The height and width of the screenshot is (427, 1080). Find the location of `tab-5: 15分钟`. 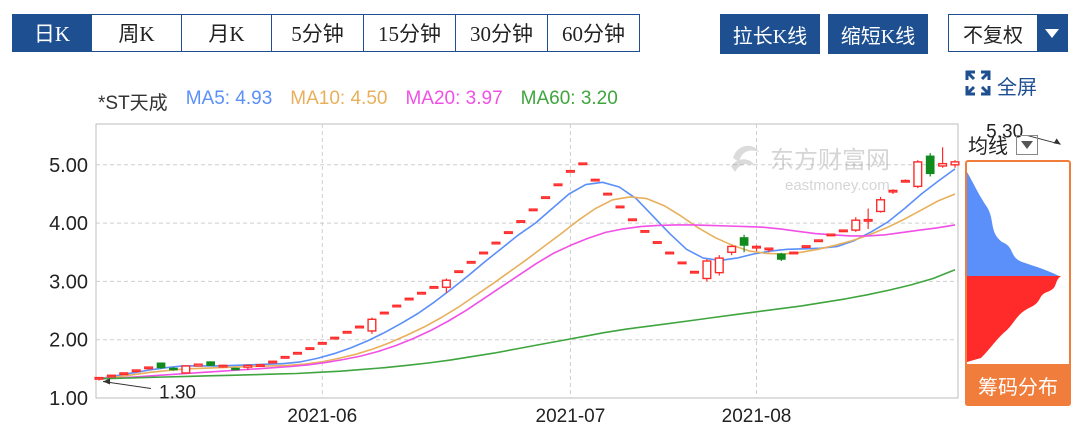

tab-5: 15分钟 is located at coordinates (410, 33).